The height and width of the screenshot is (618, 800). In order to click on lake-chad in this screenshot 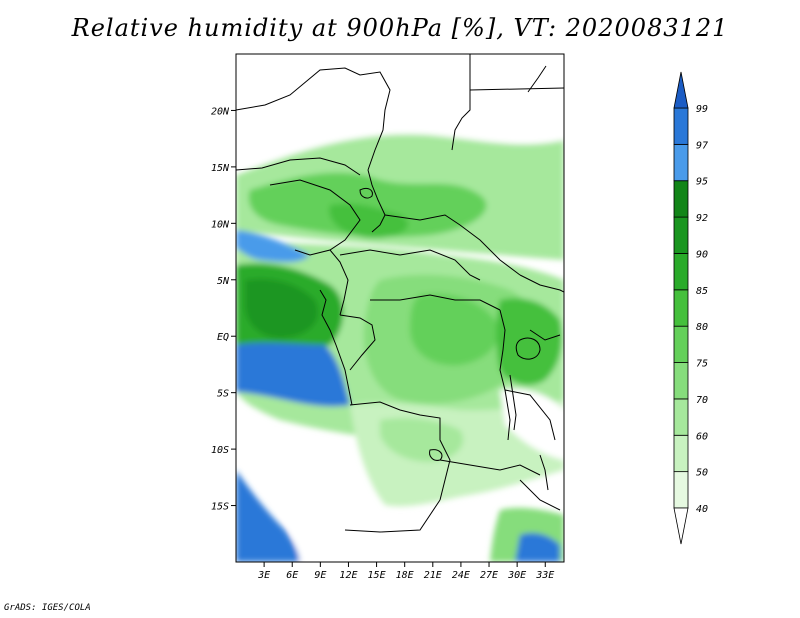, I will do `click(366, 193)`.